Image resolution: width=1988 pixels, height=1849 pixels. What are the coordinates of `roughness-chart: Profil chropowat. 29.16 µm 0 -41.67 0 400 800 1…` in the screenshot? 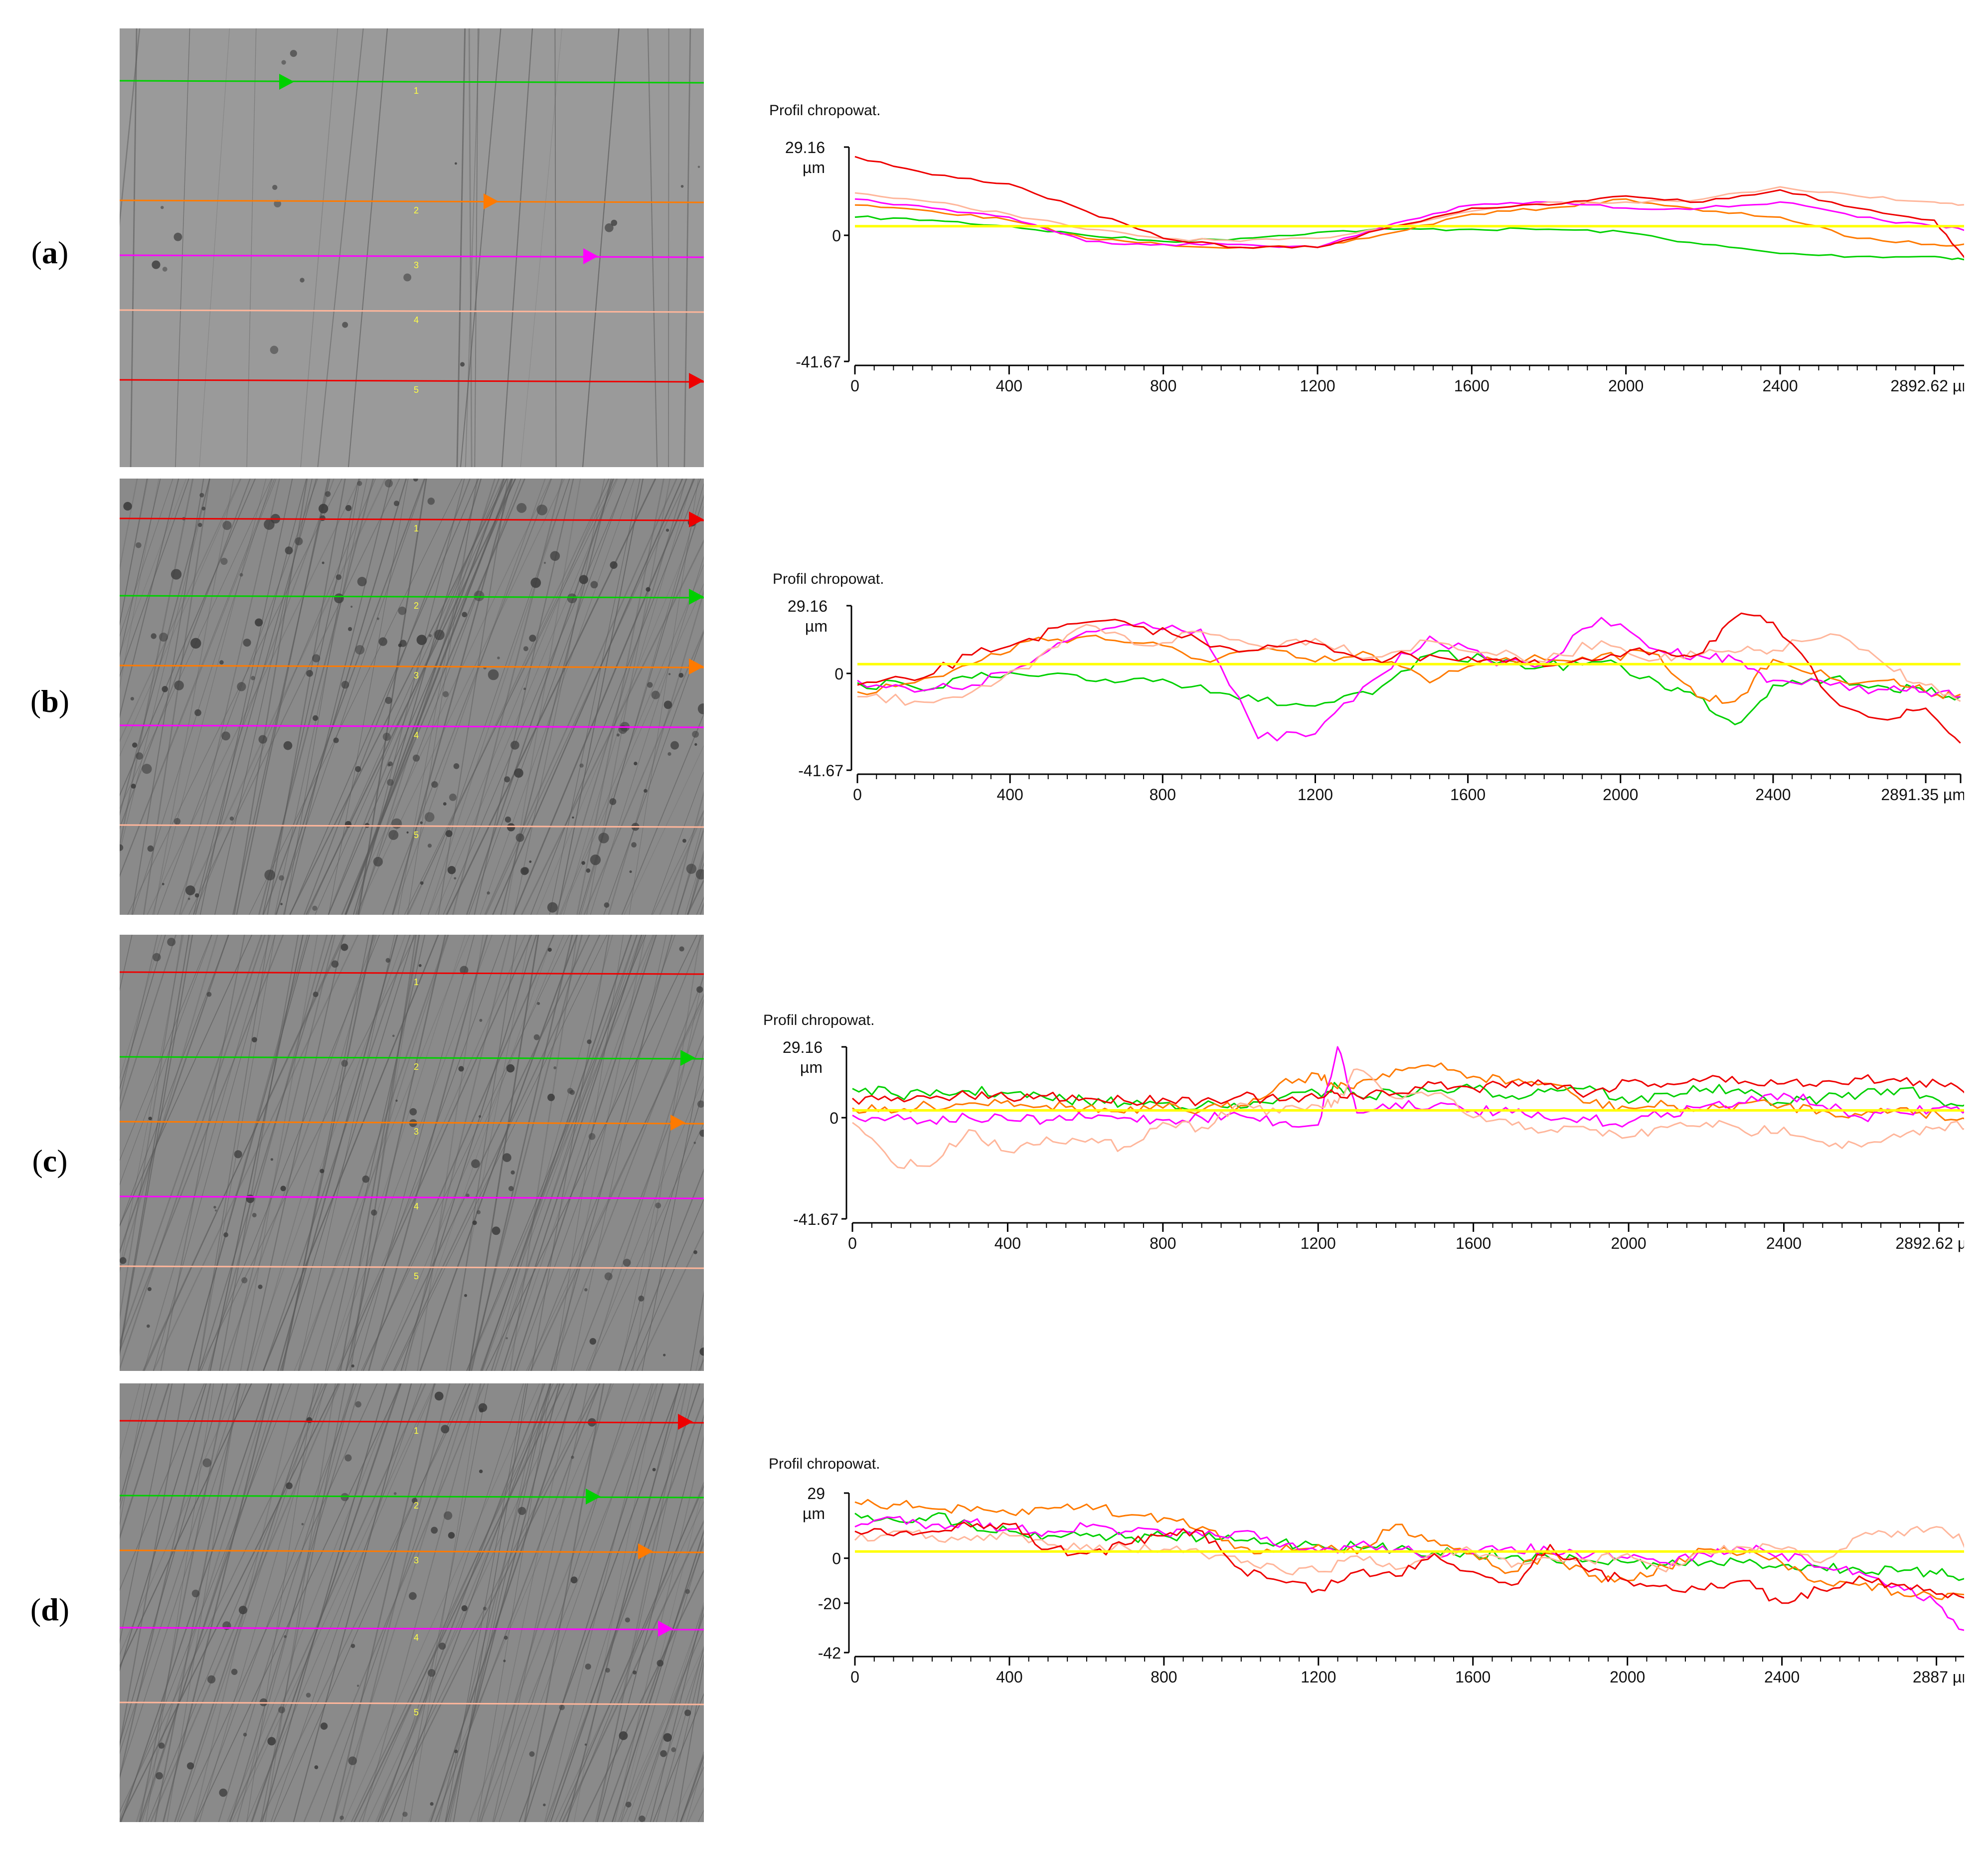 It's located at (1361, 710).